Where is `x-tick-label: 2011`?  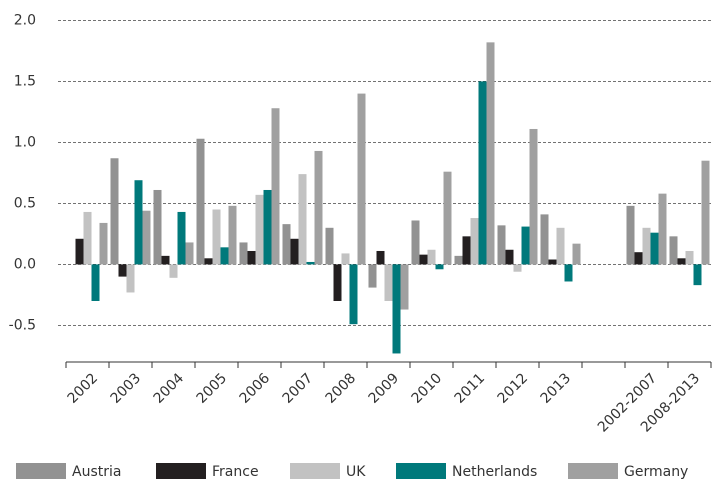 x-tick-label: 2011 is located at coordinates (470, 388).